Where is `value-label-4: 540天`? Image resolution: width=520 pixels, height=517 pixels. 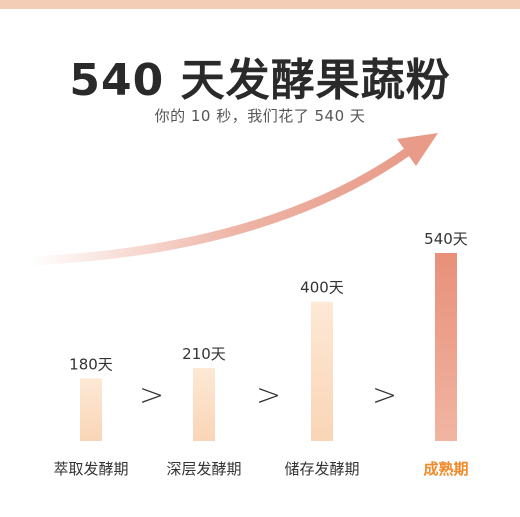 value-label-4: 540天 is located at coordinates (446, 239).